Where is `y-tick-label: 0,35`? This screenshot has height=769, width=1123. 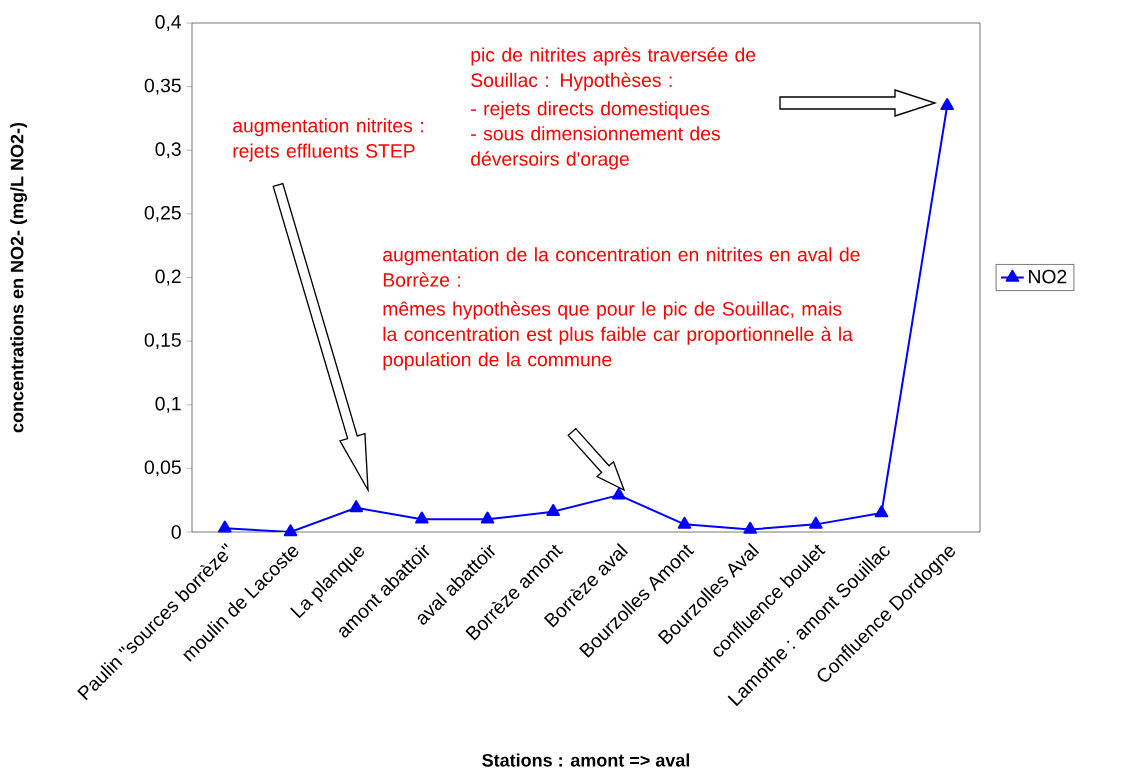 y-tick-label: 0,35 is located at coordinates (162, 86).